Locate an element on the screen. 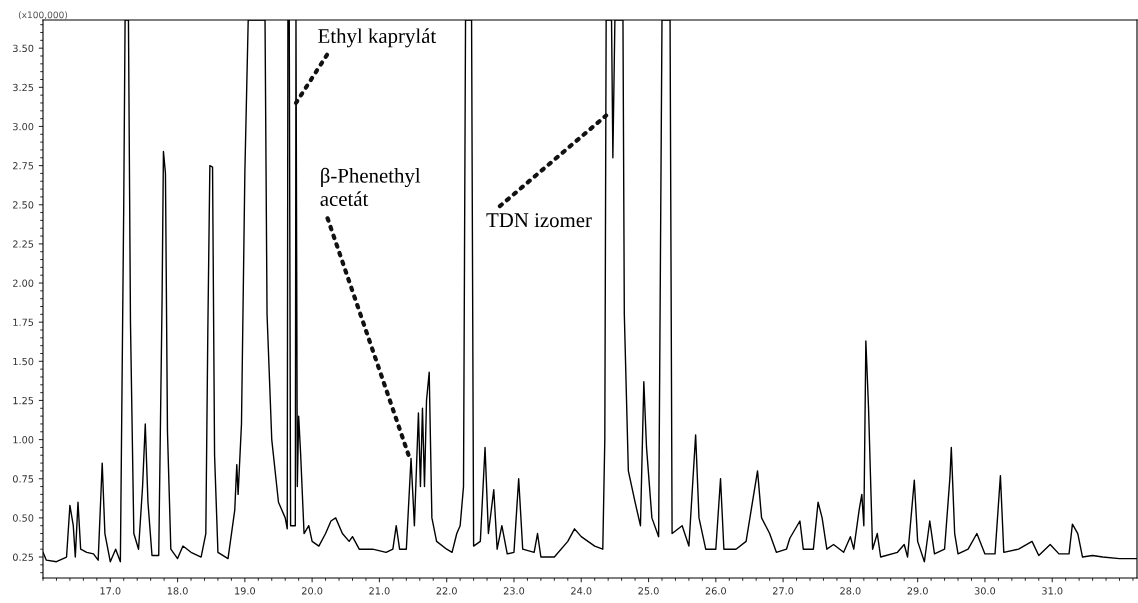 Image resolution: width=1138 pixels, height=603 pixels. x-tick-label: 25.0 is located at coordinates (648, 591).